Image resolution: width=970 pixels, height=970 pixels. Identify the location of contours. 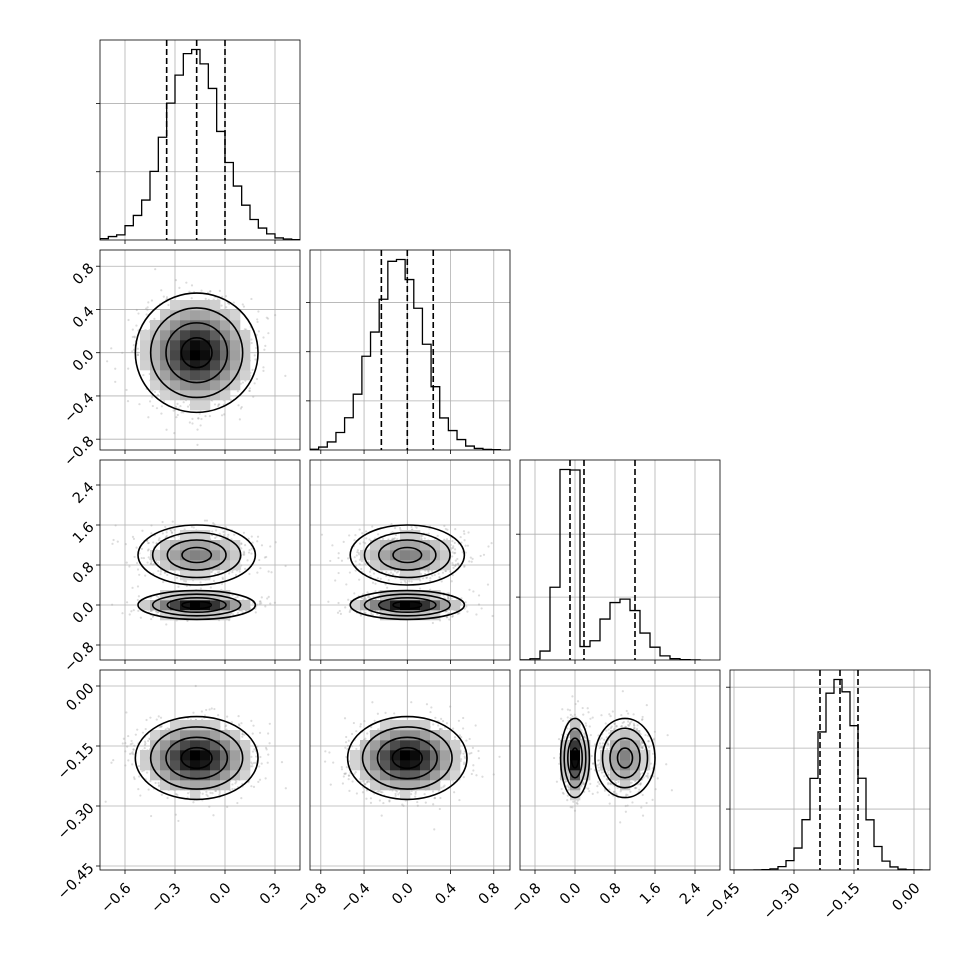
(197, 572).